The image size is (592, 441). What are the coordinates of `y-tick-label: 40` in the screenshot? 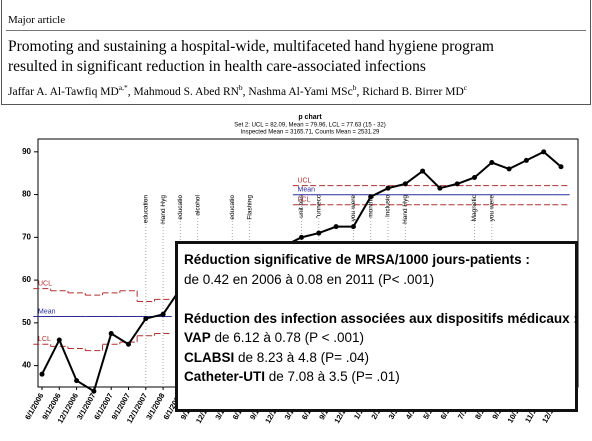 It's located at (26, 365).